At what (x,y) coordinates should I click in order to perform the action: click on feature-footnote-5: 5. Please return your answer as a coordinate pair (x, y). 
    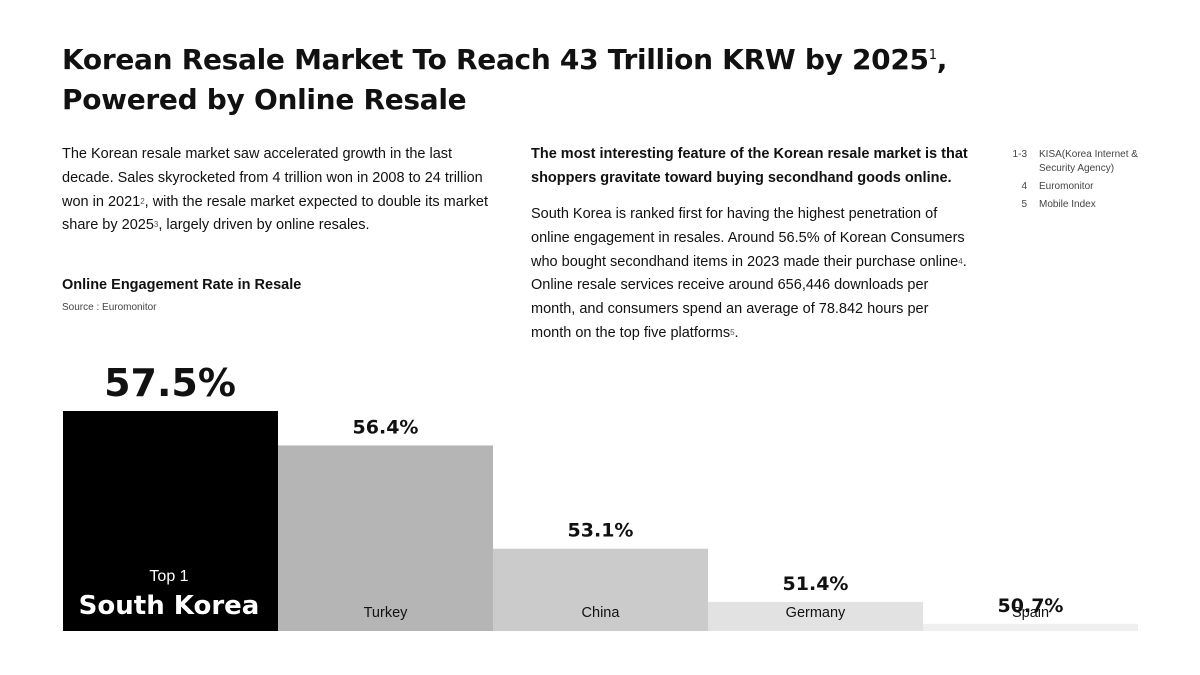
    Looking at the image, I should click on (732, 332).